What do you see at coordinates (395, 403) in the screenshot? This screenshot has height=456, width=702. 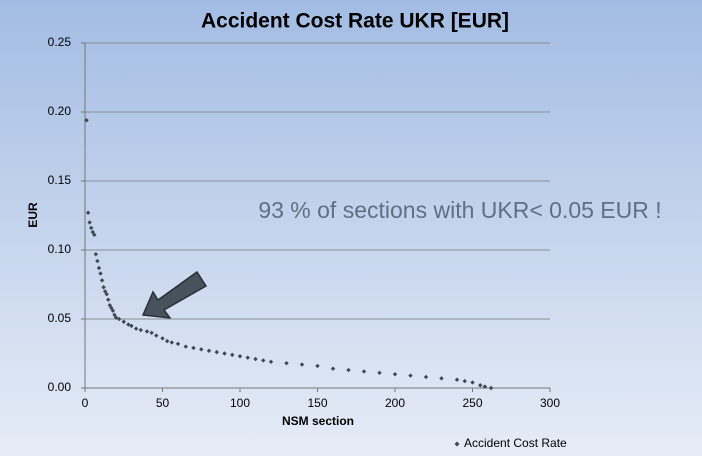 I see `x-tick-label: 200` at bounding box center [395, 403].